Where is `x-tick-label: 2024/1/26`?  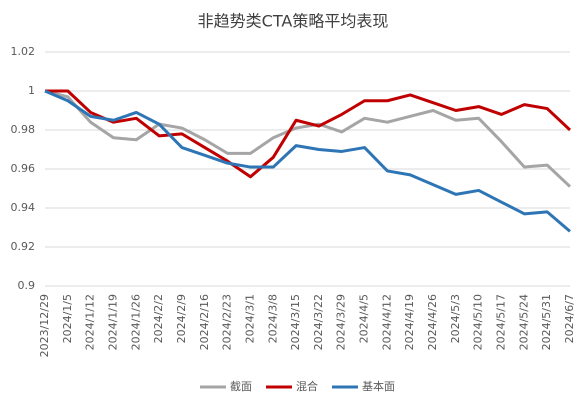
x-tick-label: 2024/1/26 is located at coordinates (135, 322).